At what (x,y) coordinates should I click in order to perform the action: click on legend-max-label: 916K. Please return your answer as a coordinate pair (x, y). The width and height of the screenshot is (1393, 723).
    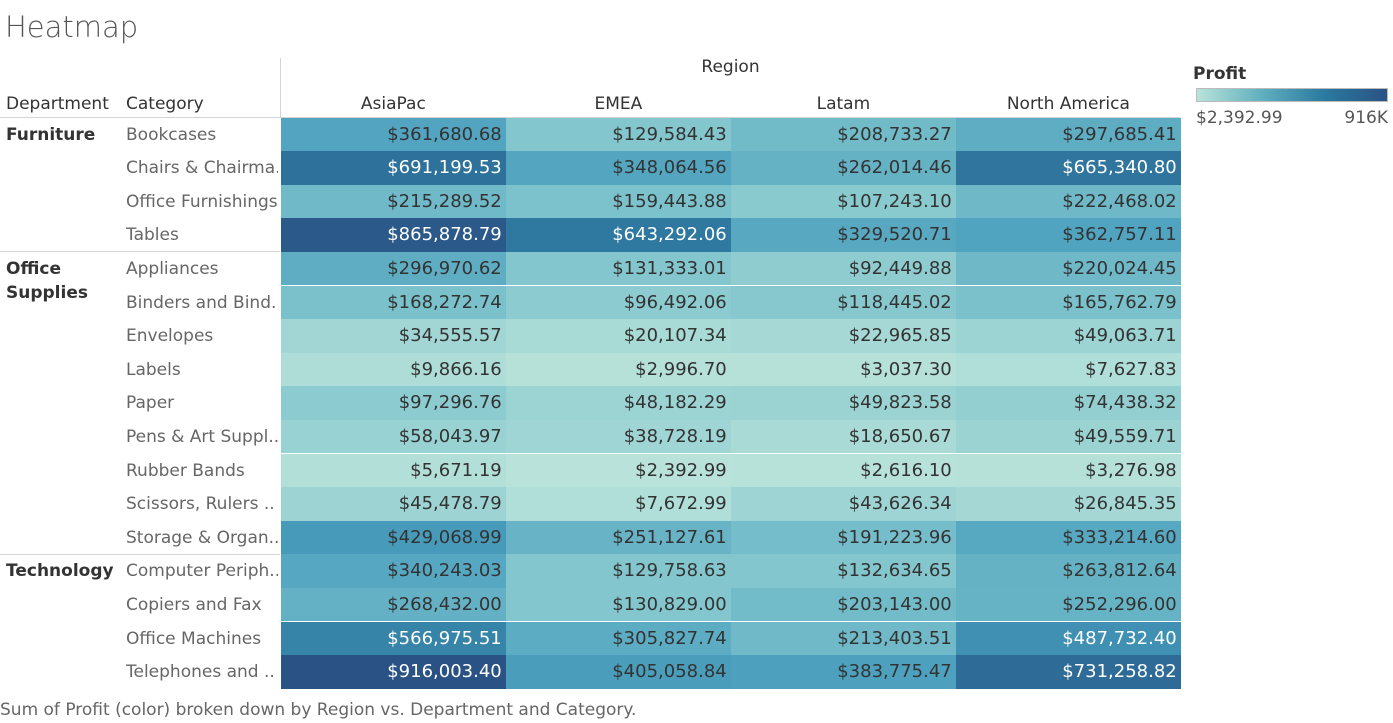
    Looking at the image, I should click on (1366, 118).